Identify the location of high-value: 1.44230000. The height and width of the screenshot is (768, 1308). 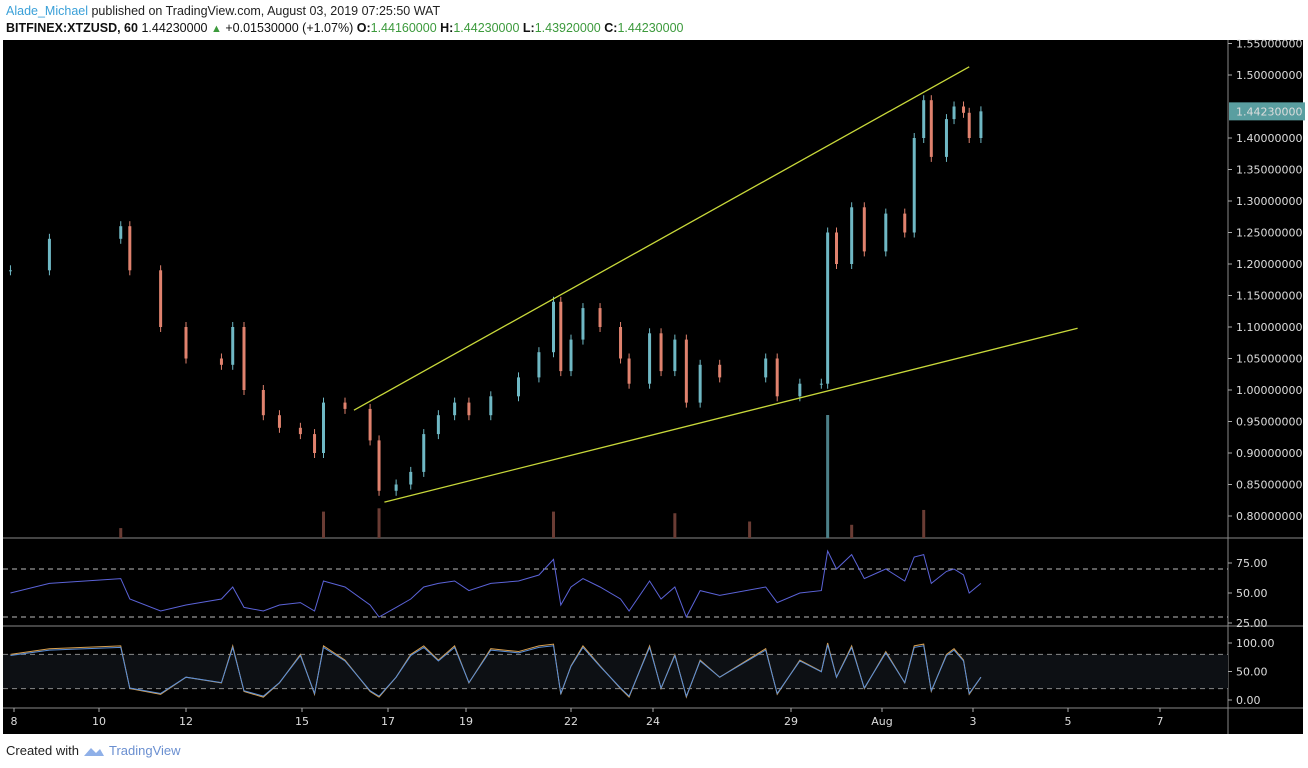
(486, 28).